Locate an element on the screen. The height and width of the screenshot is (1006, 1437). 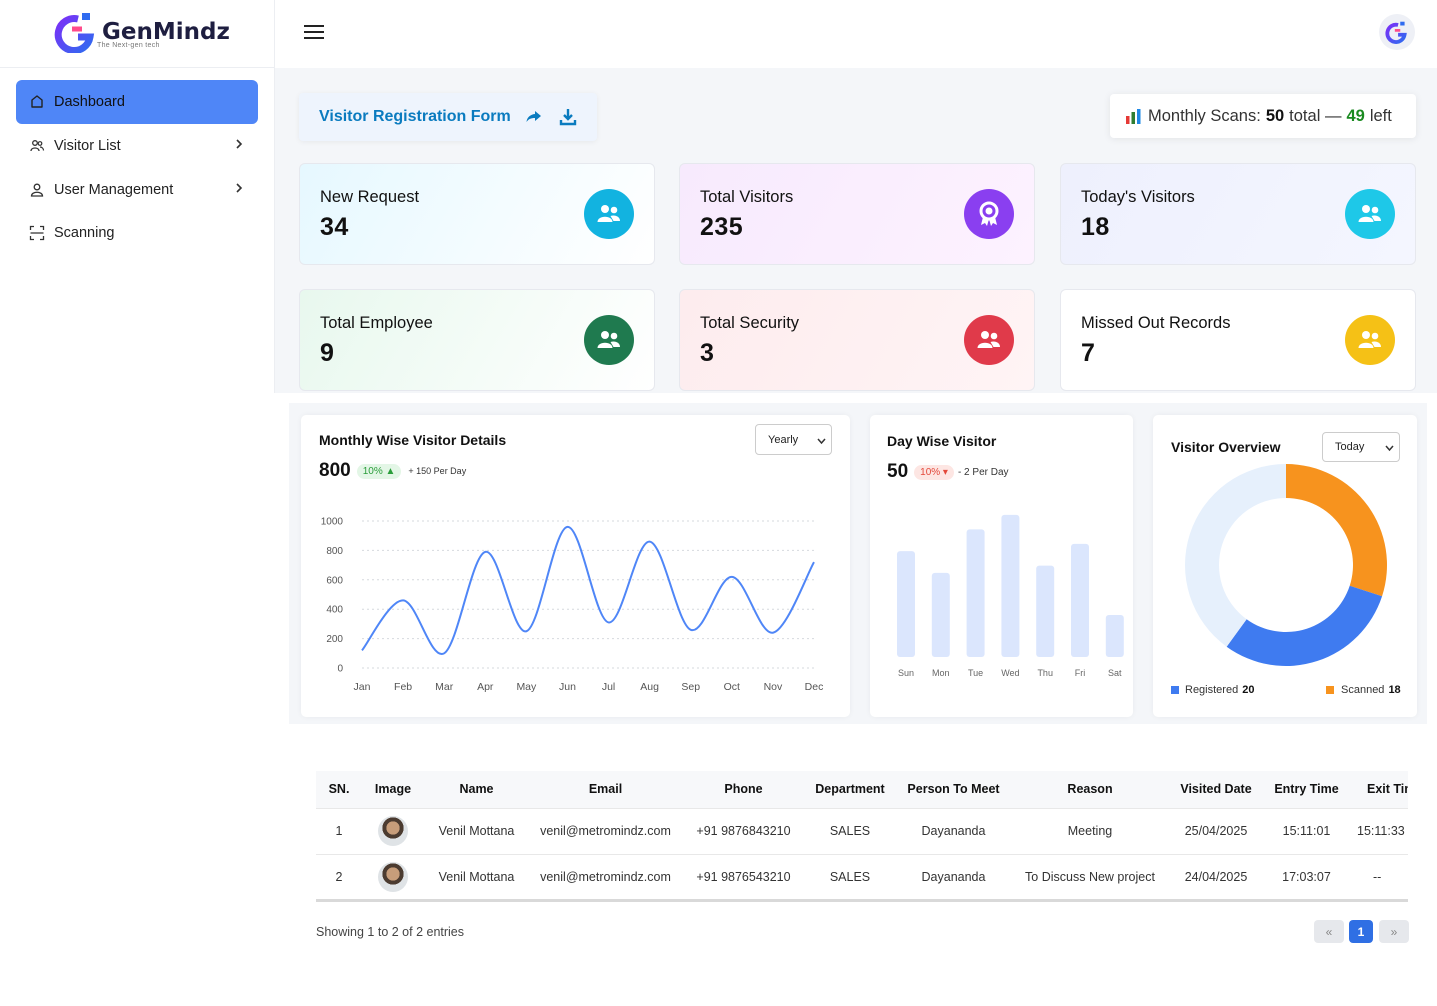
table-cell: 15:11:33 is located at coordinates (1378, 830).